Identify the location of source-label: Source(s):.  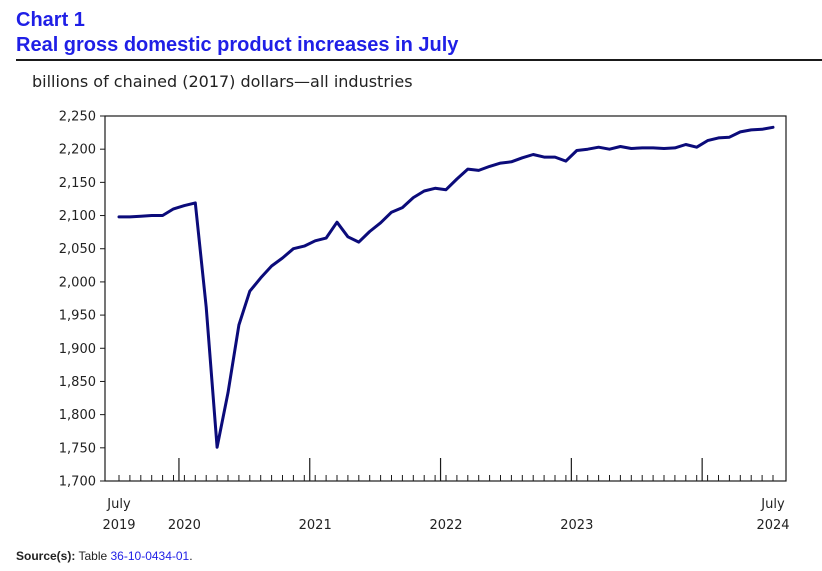
(46, 556).